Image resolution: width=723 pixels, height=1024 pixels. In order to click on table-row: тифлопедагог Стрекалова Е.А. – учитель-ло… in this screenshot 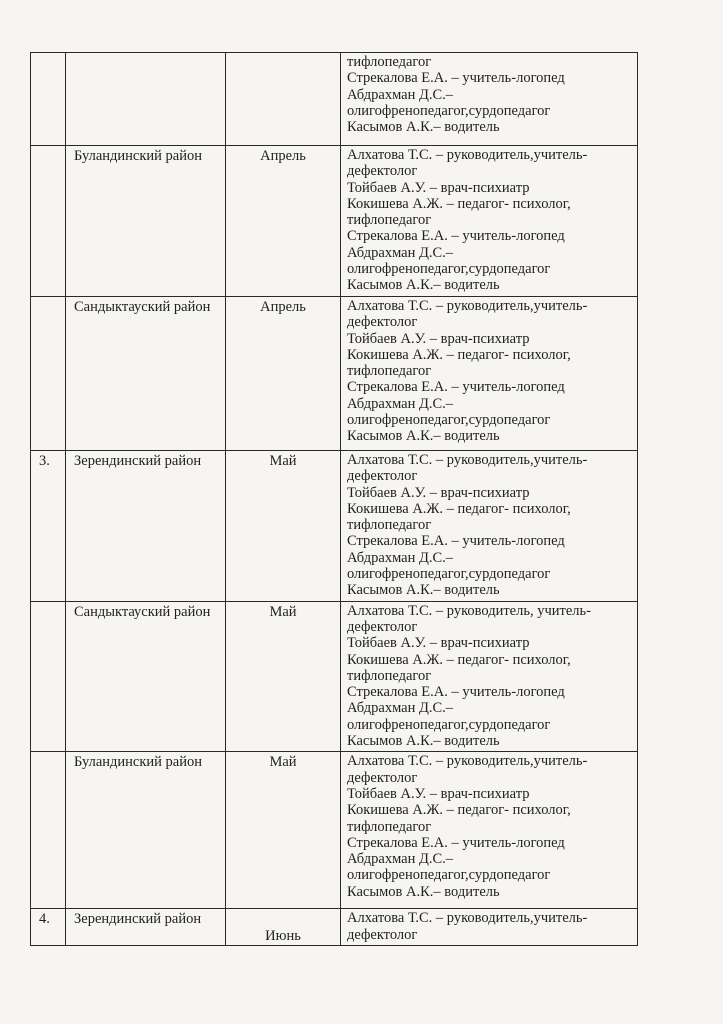, I will do `click(334, 98)`.